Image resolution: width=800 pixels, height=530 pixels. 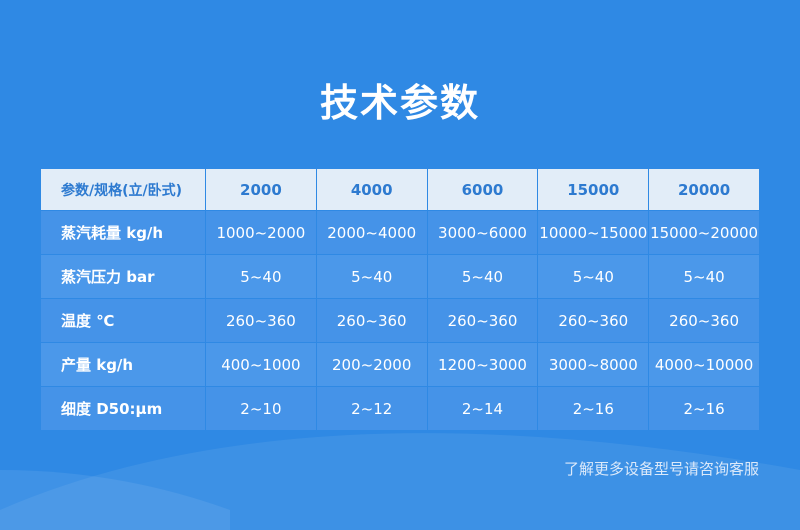 I want to click on table-cell: 1000~2000, so click(x=261, y=232).